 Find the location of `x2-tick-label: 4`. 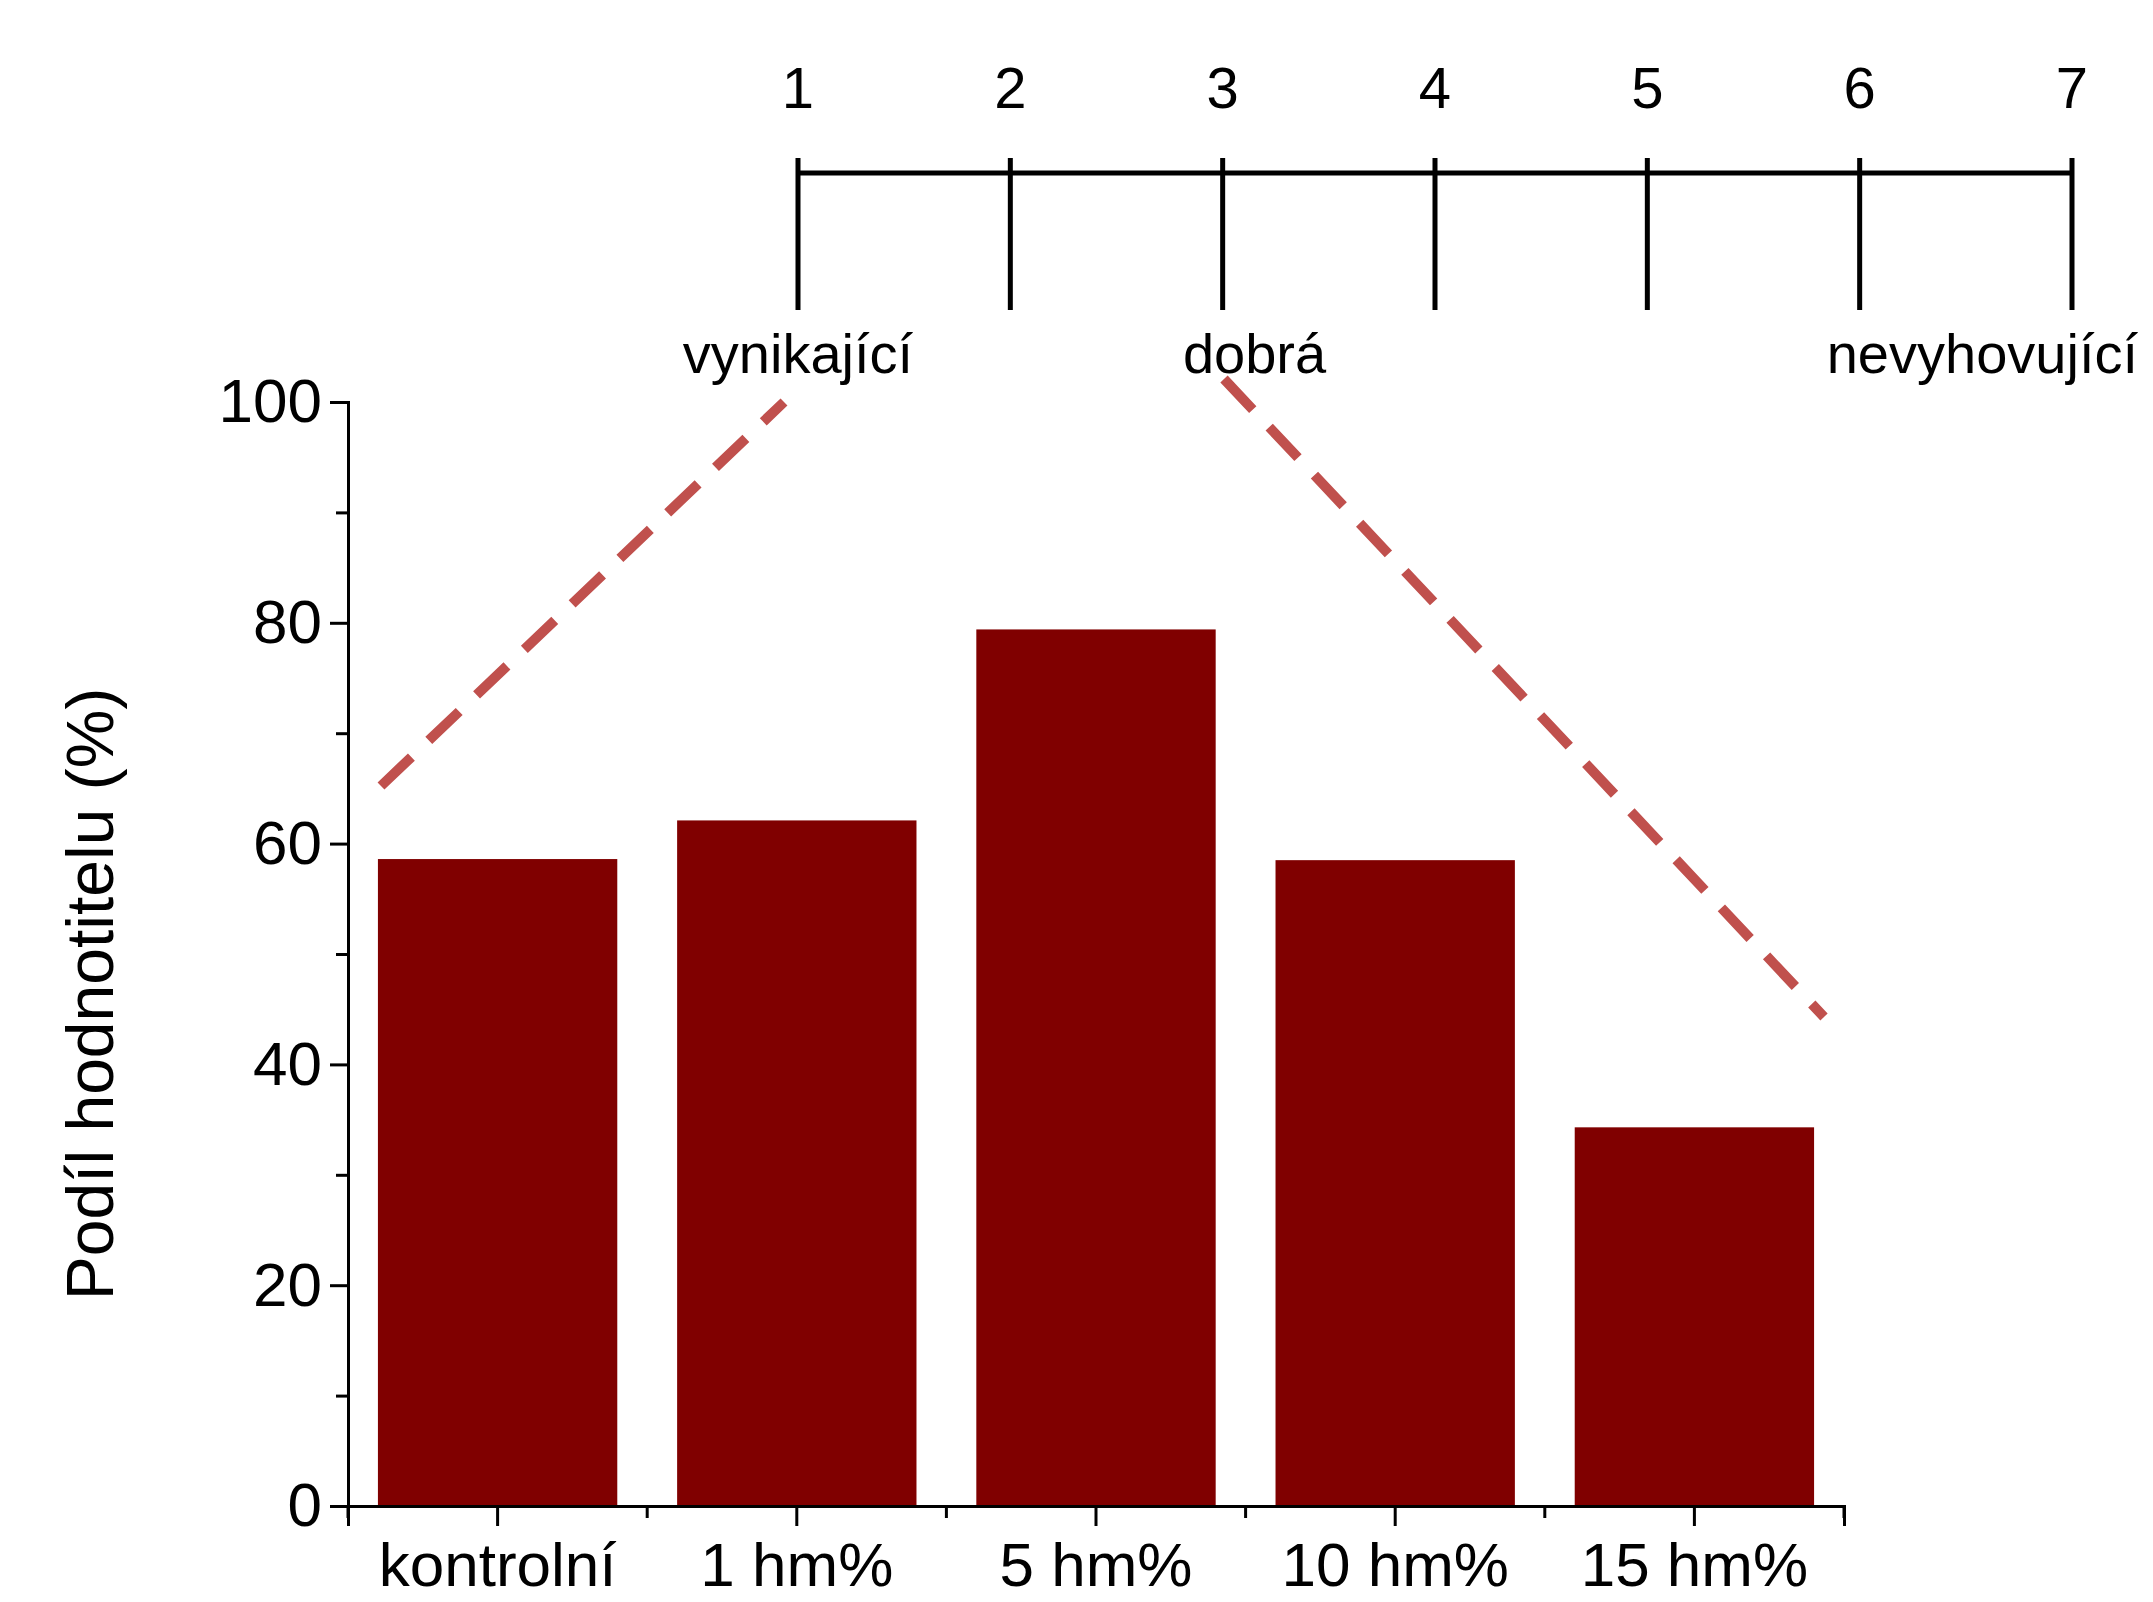

x2-tick-label: 4 is located at coordinates (1435, 87).